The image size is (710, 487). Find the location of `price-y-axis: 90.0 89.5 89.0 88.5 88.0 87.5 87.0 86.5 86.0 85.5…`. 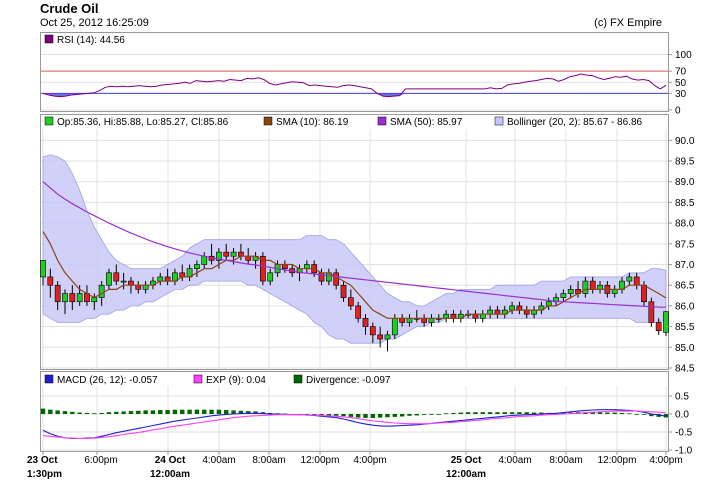

price-y-axis: 90.0 89.5 89.0 88.5 88.0 87.5 87.0 86.5 86.0 85.5… is located at coordinates (681, 255).